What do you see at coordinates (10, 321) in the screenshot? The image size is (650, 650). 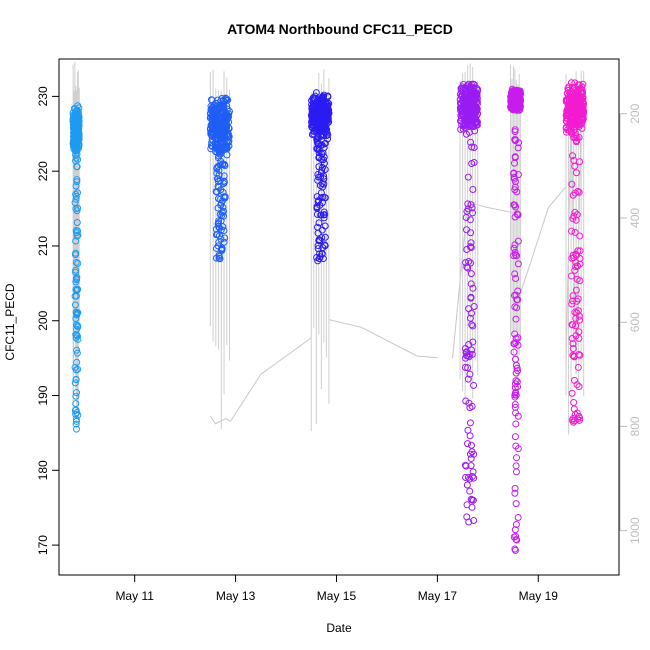 I see `y-axis-title: CFC11_PECD` at bounding box center [10, 321].